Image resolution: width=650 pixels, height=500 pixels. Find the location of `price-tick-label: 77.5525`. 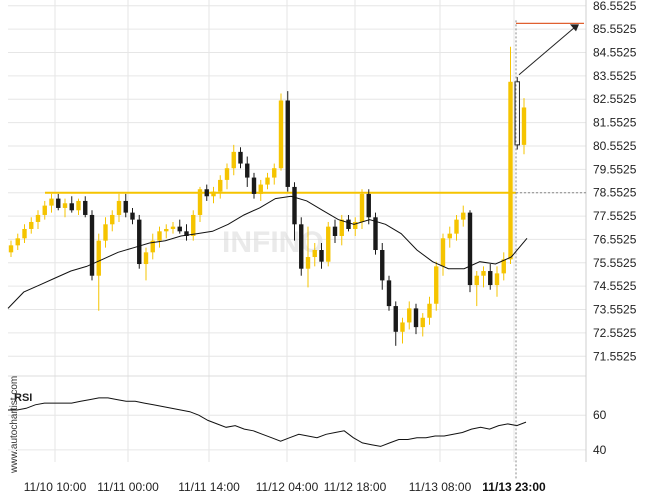

price-tick-label: 77.5525 is located at coordinates (615, 216).